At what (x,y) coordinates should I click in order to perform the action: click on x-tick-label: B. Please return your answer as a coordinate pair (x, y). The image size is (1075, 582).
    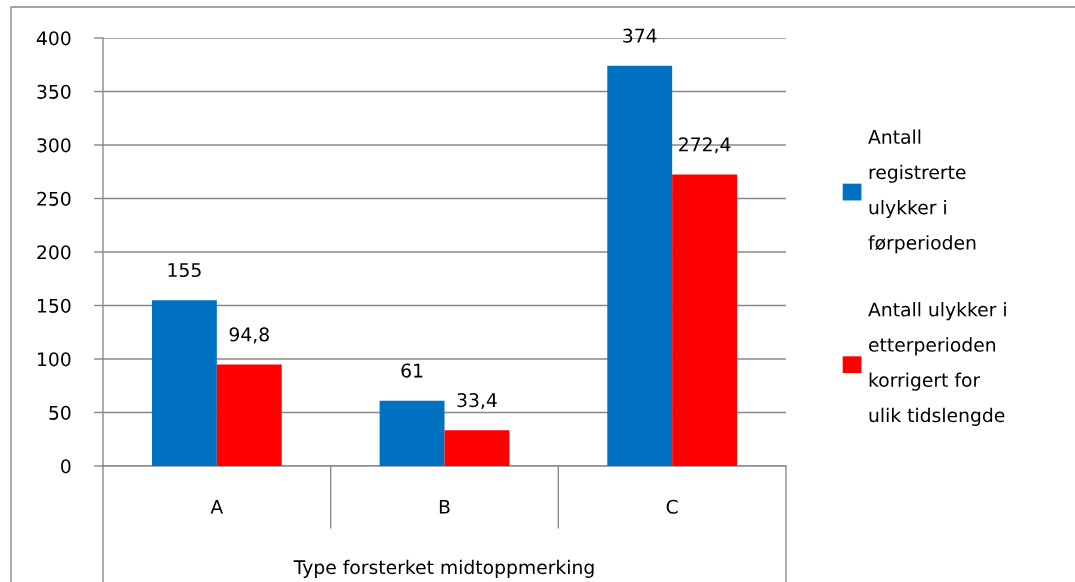
    Looking at the image, I should click on (444, 506).